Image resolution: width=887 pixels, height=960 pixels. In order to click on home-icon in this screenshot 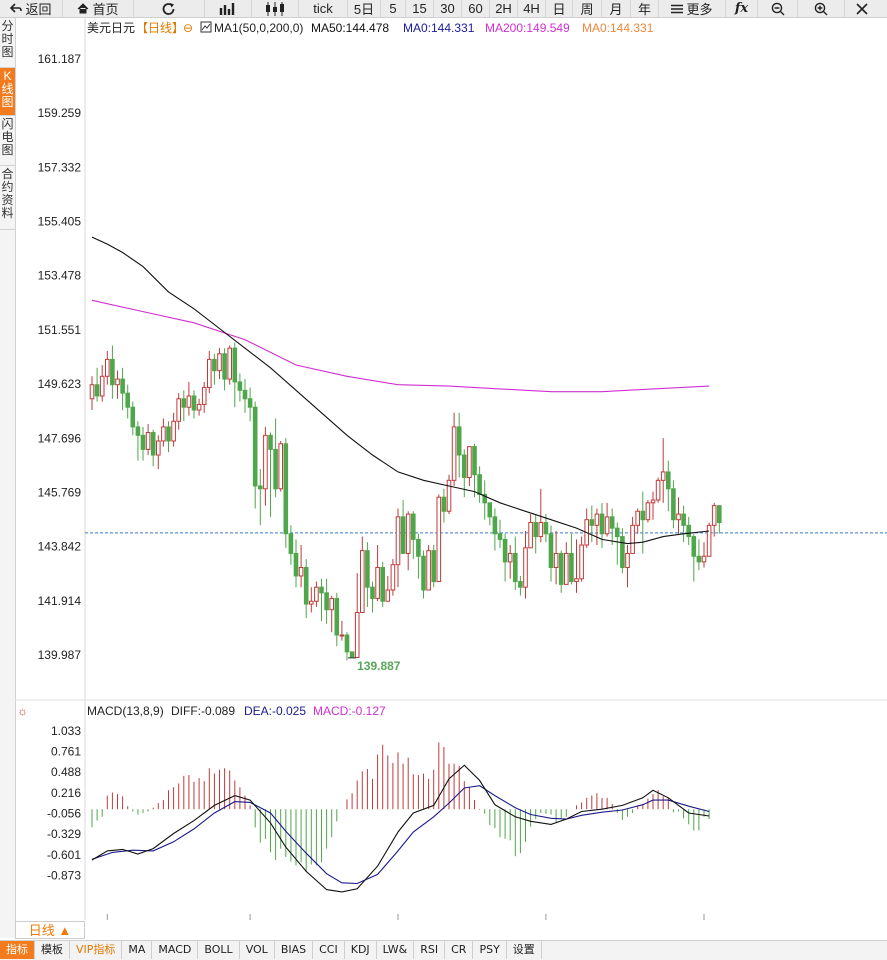, I will do `click(83, 8)`.